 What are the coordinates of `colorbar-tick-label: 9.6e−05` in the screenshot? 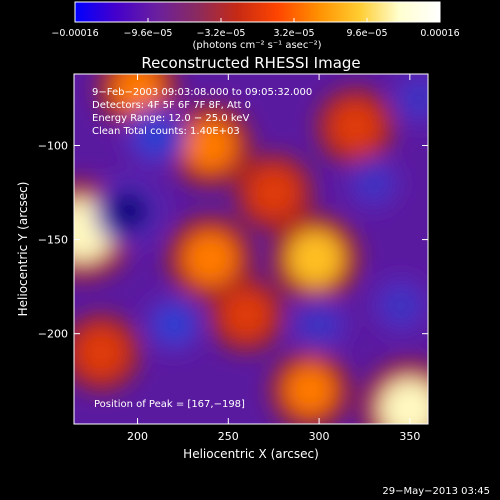 It's located at (366, 33).